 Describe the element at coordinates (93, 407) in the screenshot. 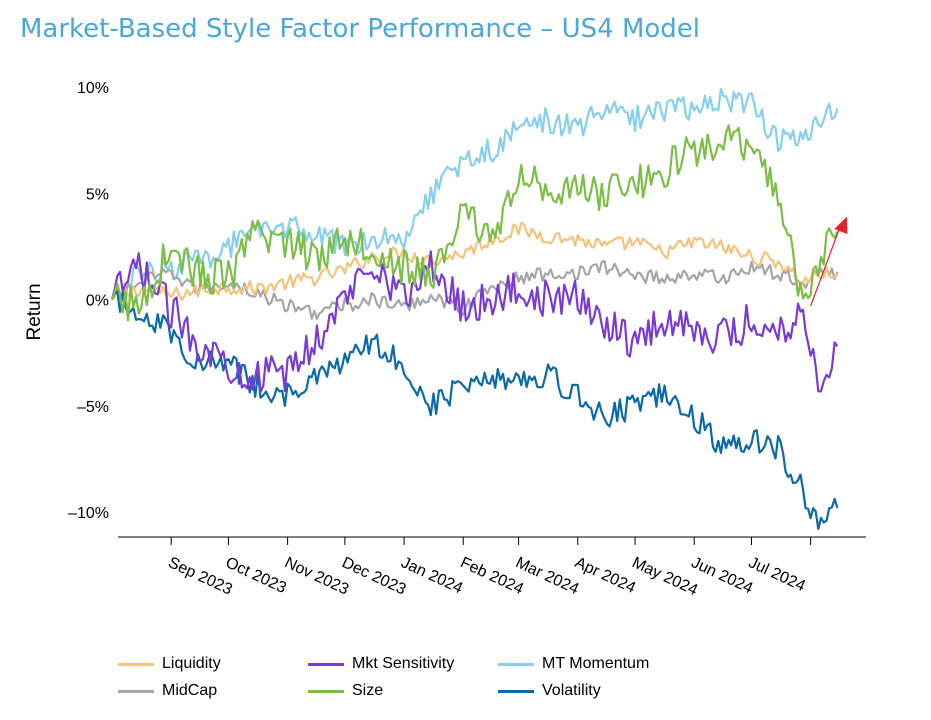

I see `y-tick-label: –5%` at that location.